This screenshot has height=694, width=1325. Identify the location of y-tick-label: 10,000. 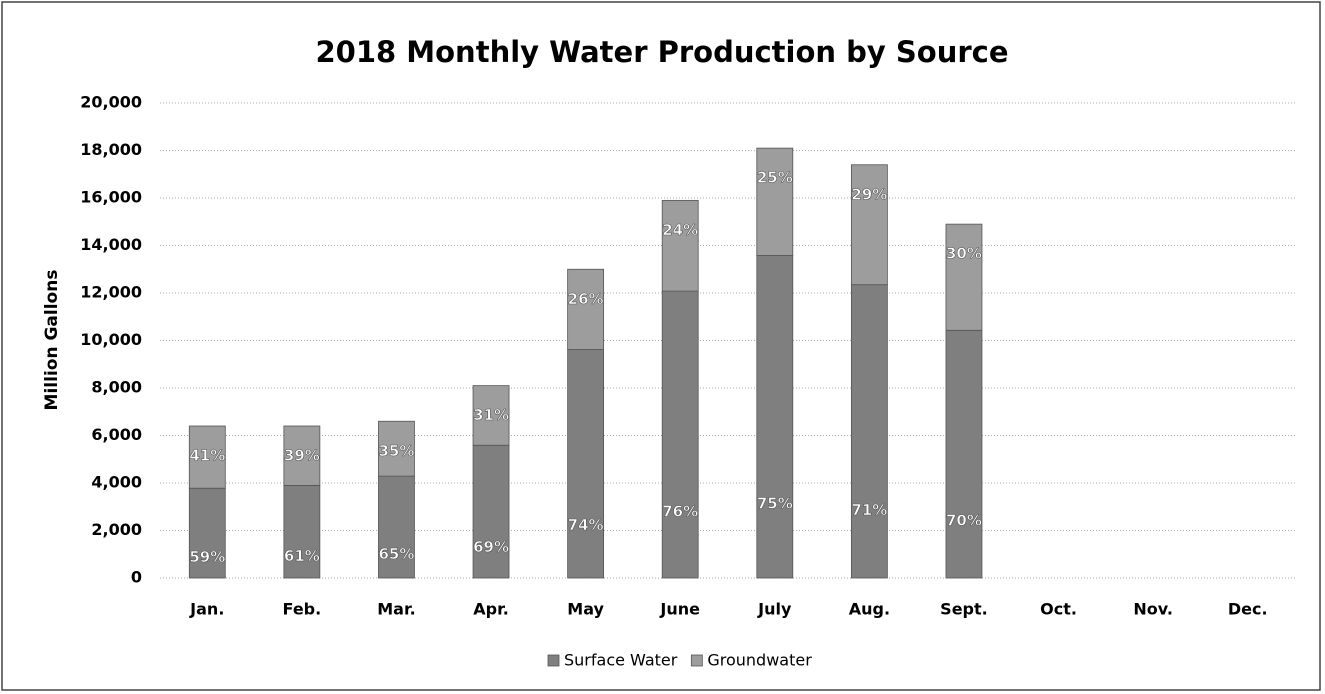
(111, 339).